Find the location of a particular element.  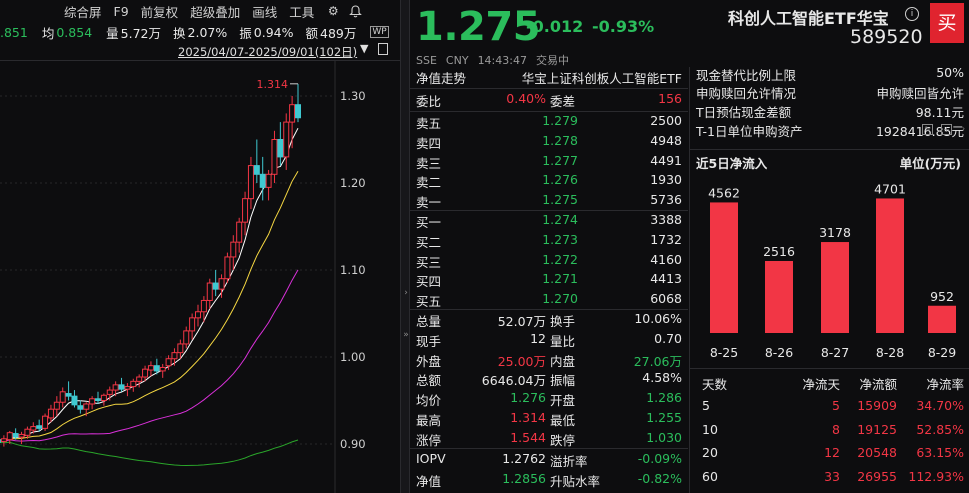

bid-row: 买五 1.270 6068 is located at coordinates (549, 301).